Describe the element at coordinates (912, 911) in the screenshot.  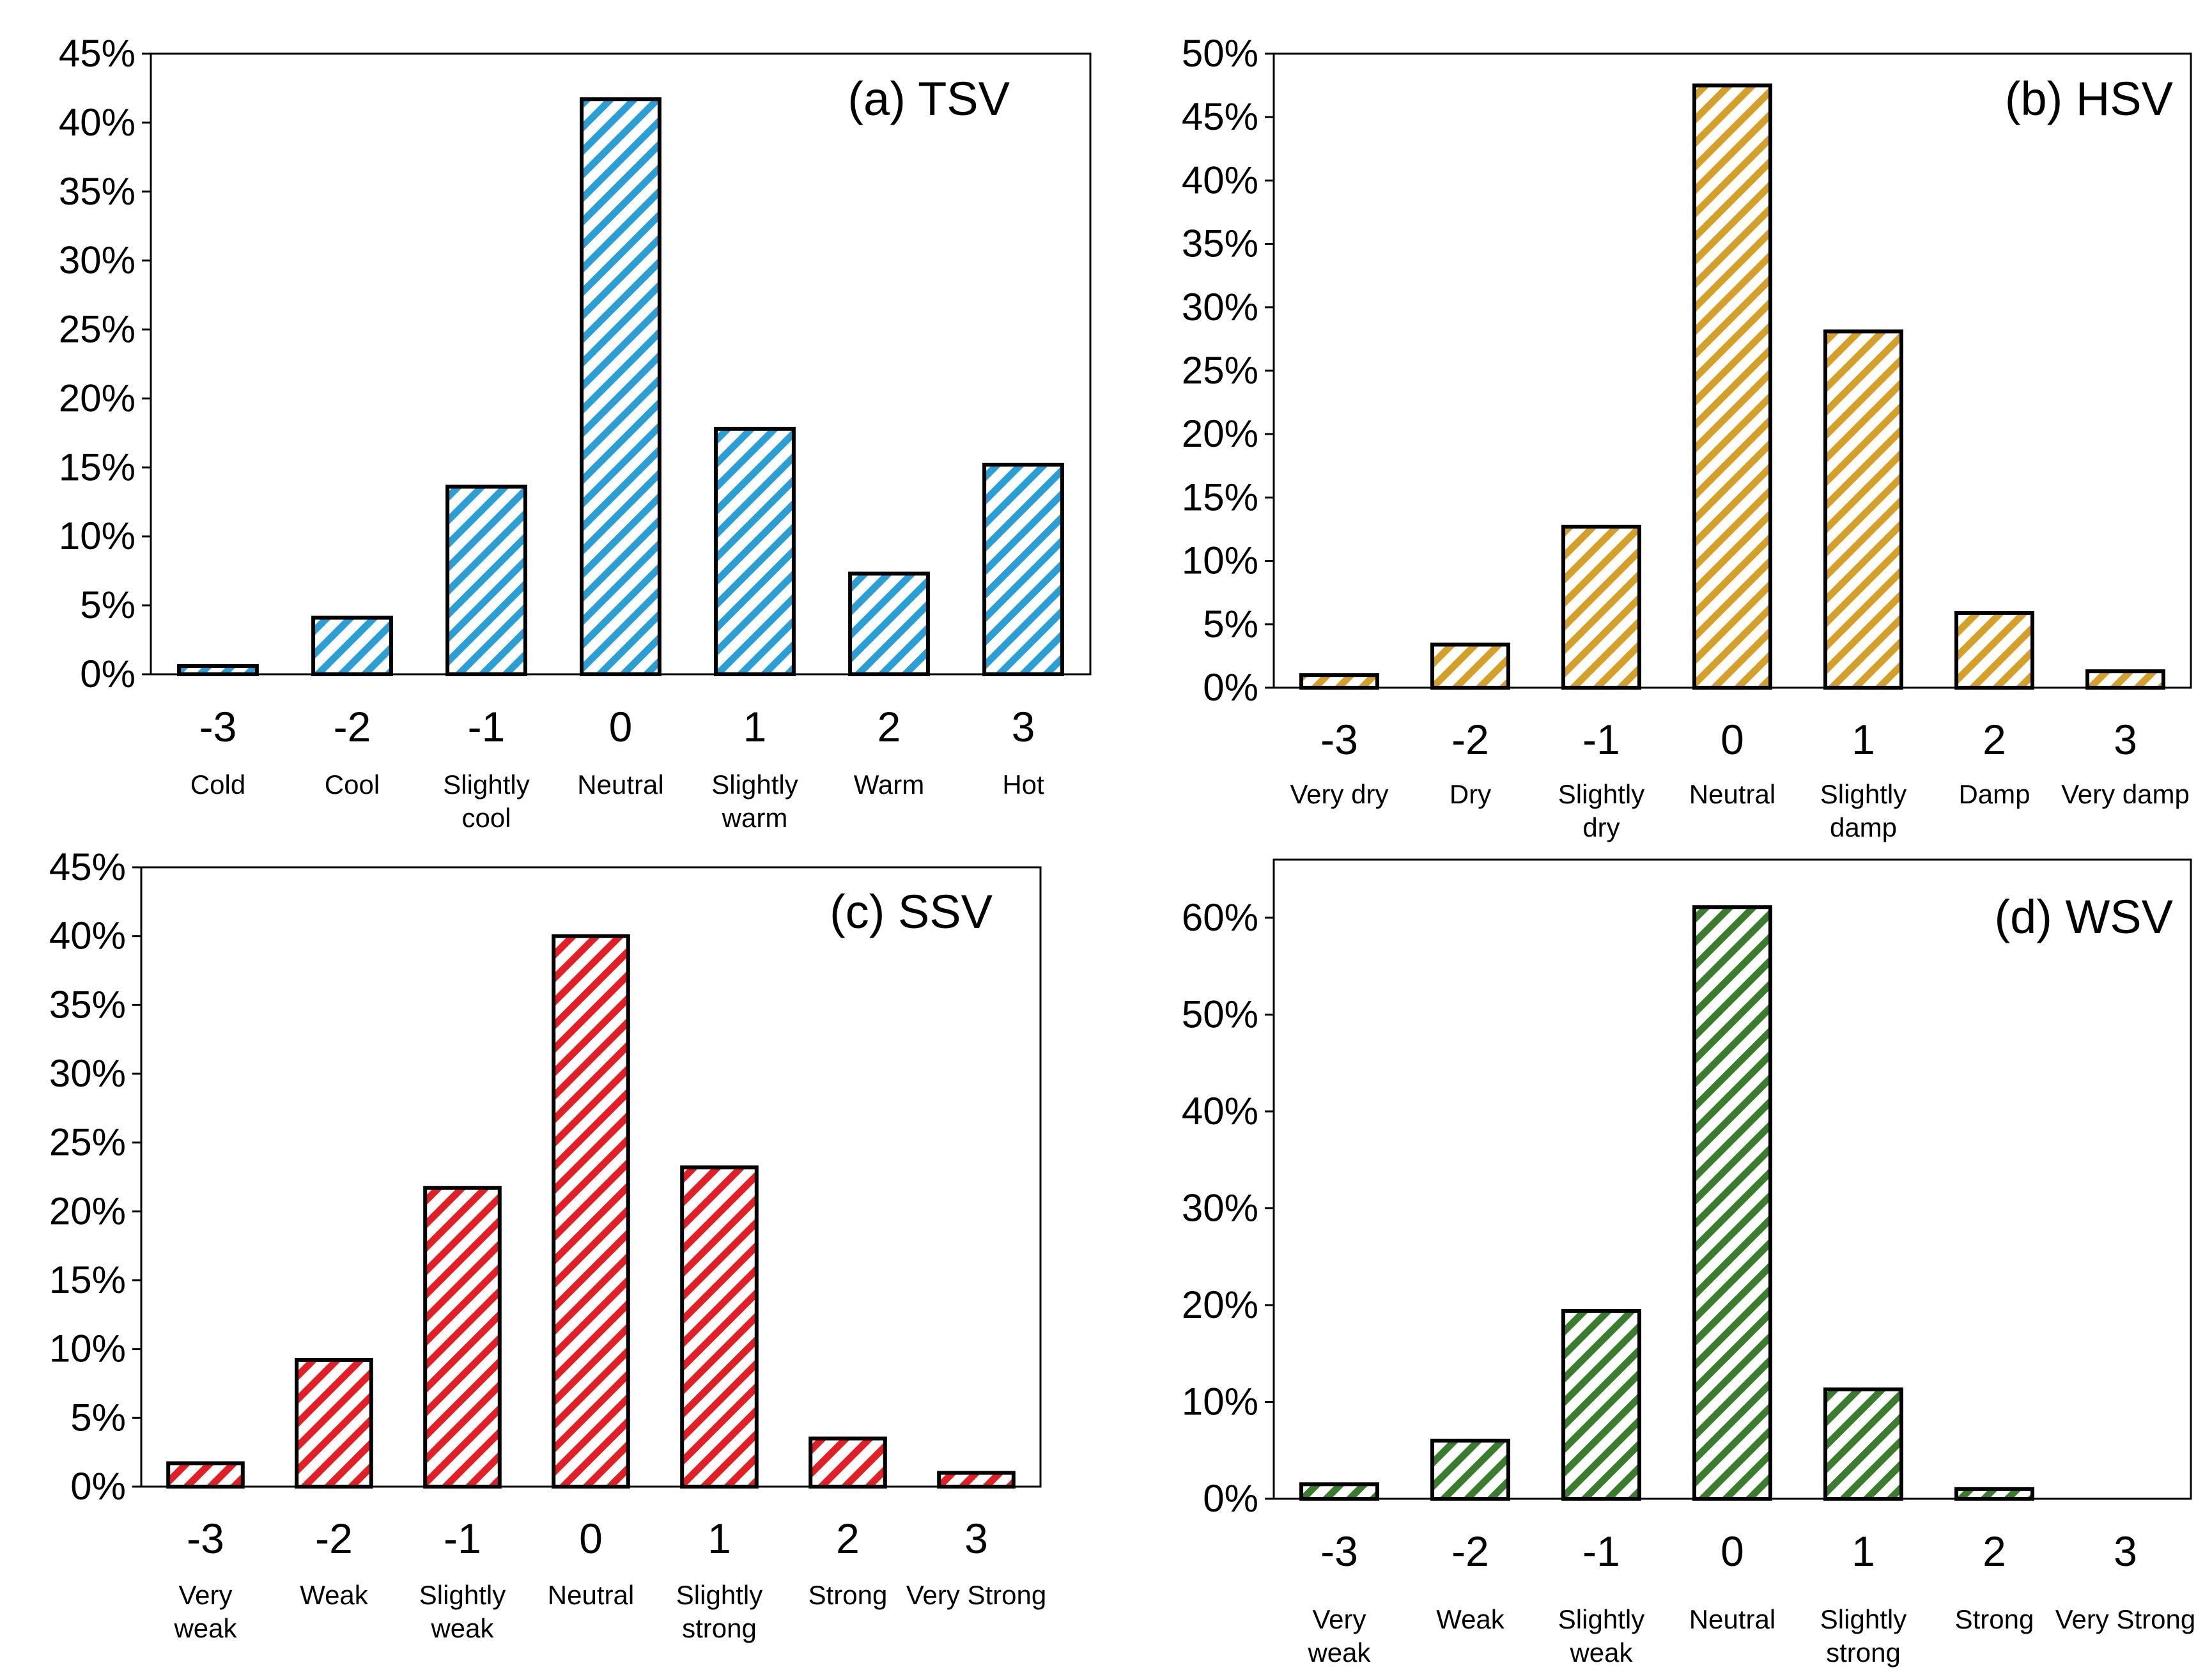
I see `panel-title: (c) SSV` at that location.